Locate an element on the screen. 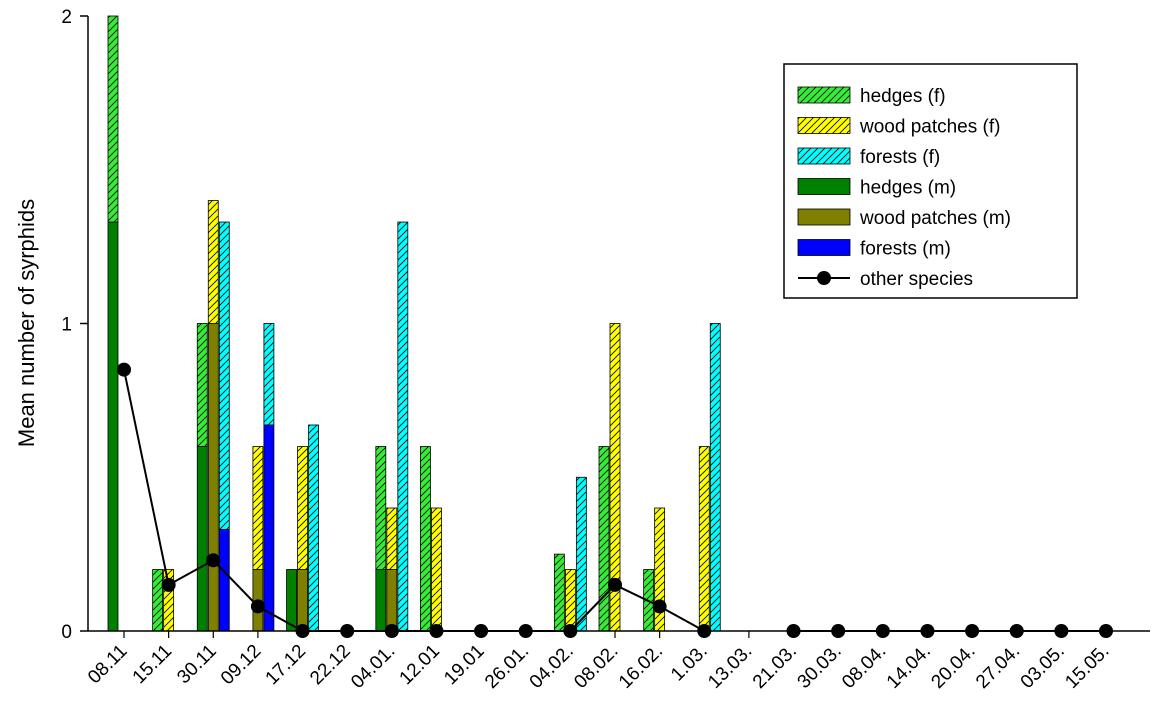 The image size is (1152, 709). legend-swatch-forests-m is located at coordinates (824, 247).